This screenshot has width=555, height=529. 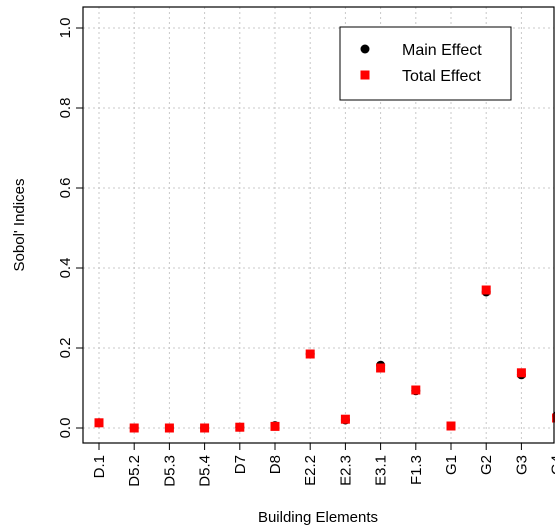 I want to click on x-tick-label: G3, so click(x=521, y=465).